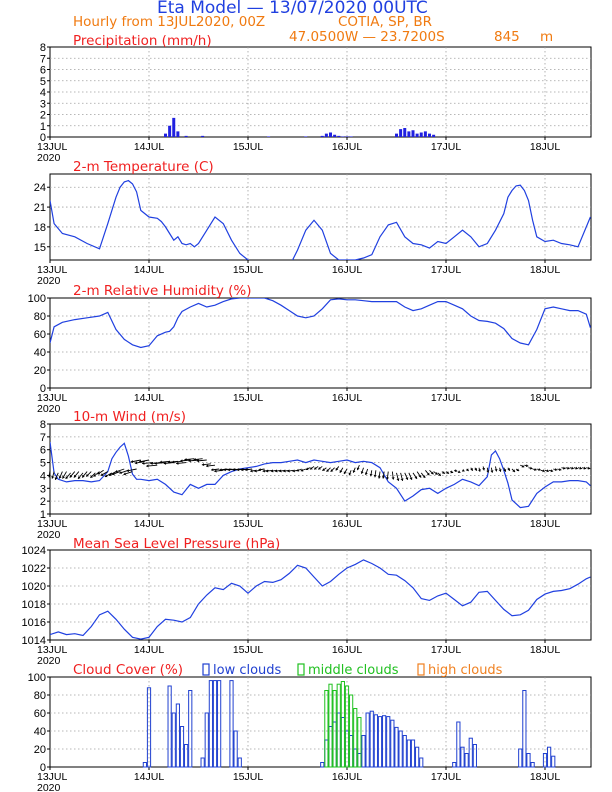  Describe the element at coordinates (40, 188) in the screenshot. I see `temp-ytick-label: 24` at that location.